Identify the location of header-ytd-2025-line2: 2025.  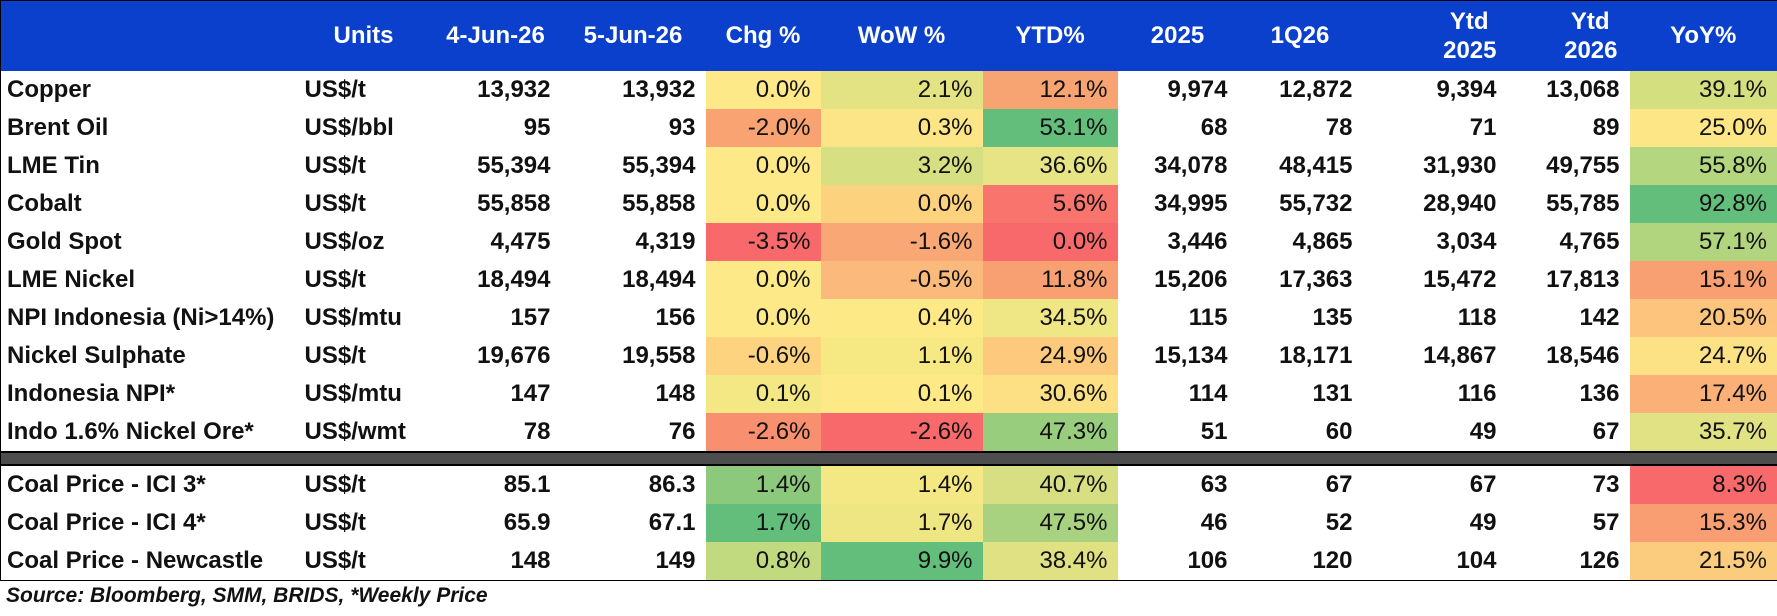
(1470, 50).